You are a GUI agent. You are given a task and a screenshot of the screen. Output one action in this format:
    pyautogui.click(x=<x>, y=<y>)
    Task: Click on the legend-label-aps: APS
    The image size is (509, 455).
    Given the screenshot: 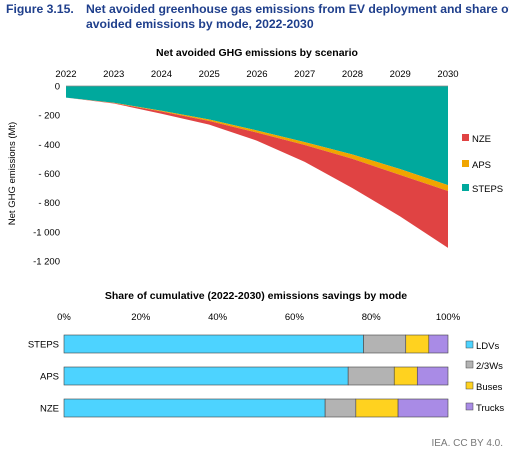 What is the action you would take?
    pyautogui.click(x=481, y=165)
    